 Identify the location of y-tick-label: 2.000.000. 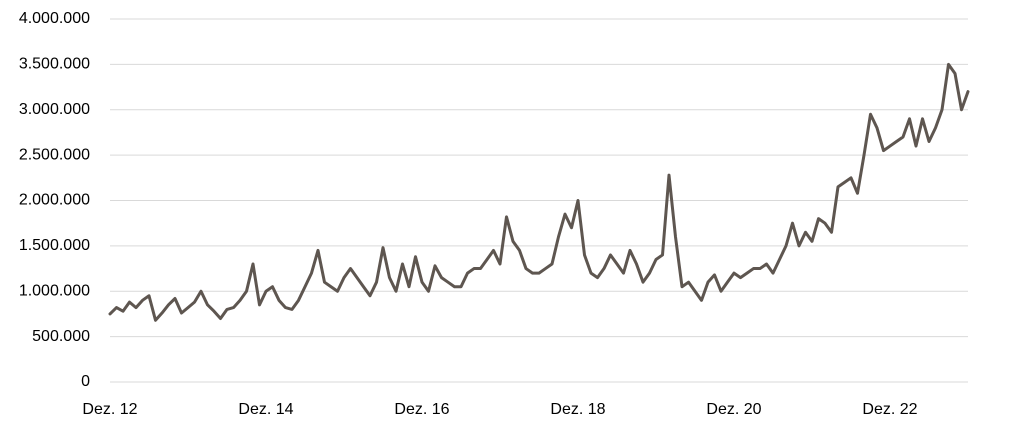
(54, 200).